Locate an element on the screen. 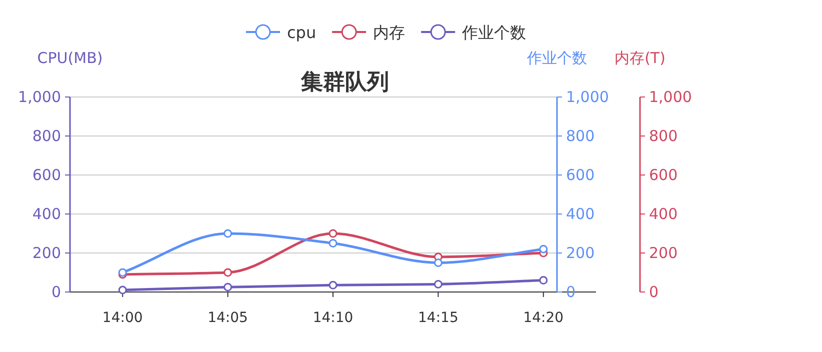 The height and width of the screenshot is (352, 822). x-tick-label: 14:00 is located at coordinates (122, 318).